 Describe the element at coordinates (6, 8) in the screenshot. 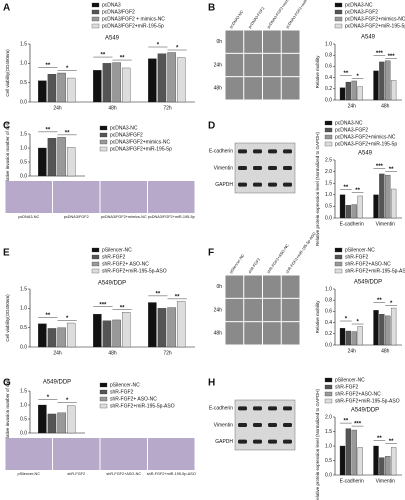

I see `panel-letter: A` at that location.